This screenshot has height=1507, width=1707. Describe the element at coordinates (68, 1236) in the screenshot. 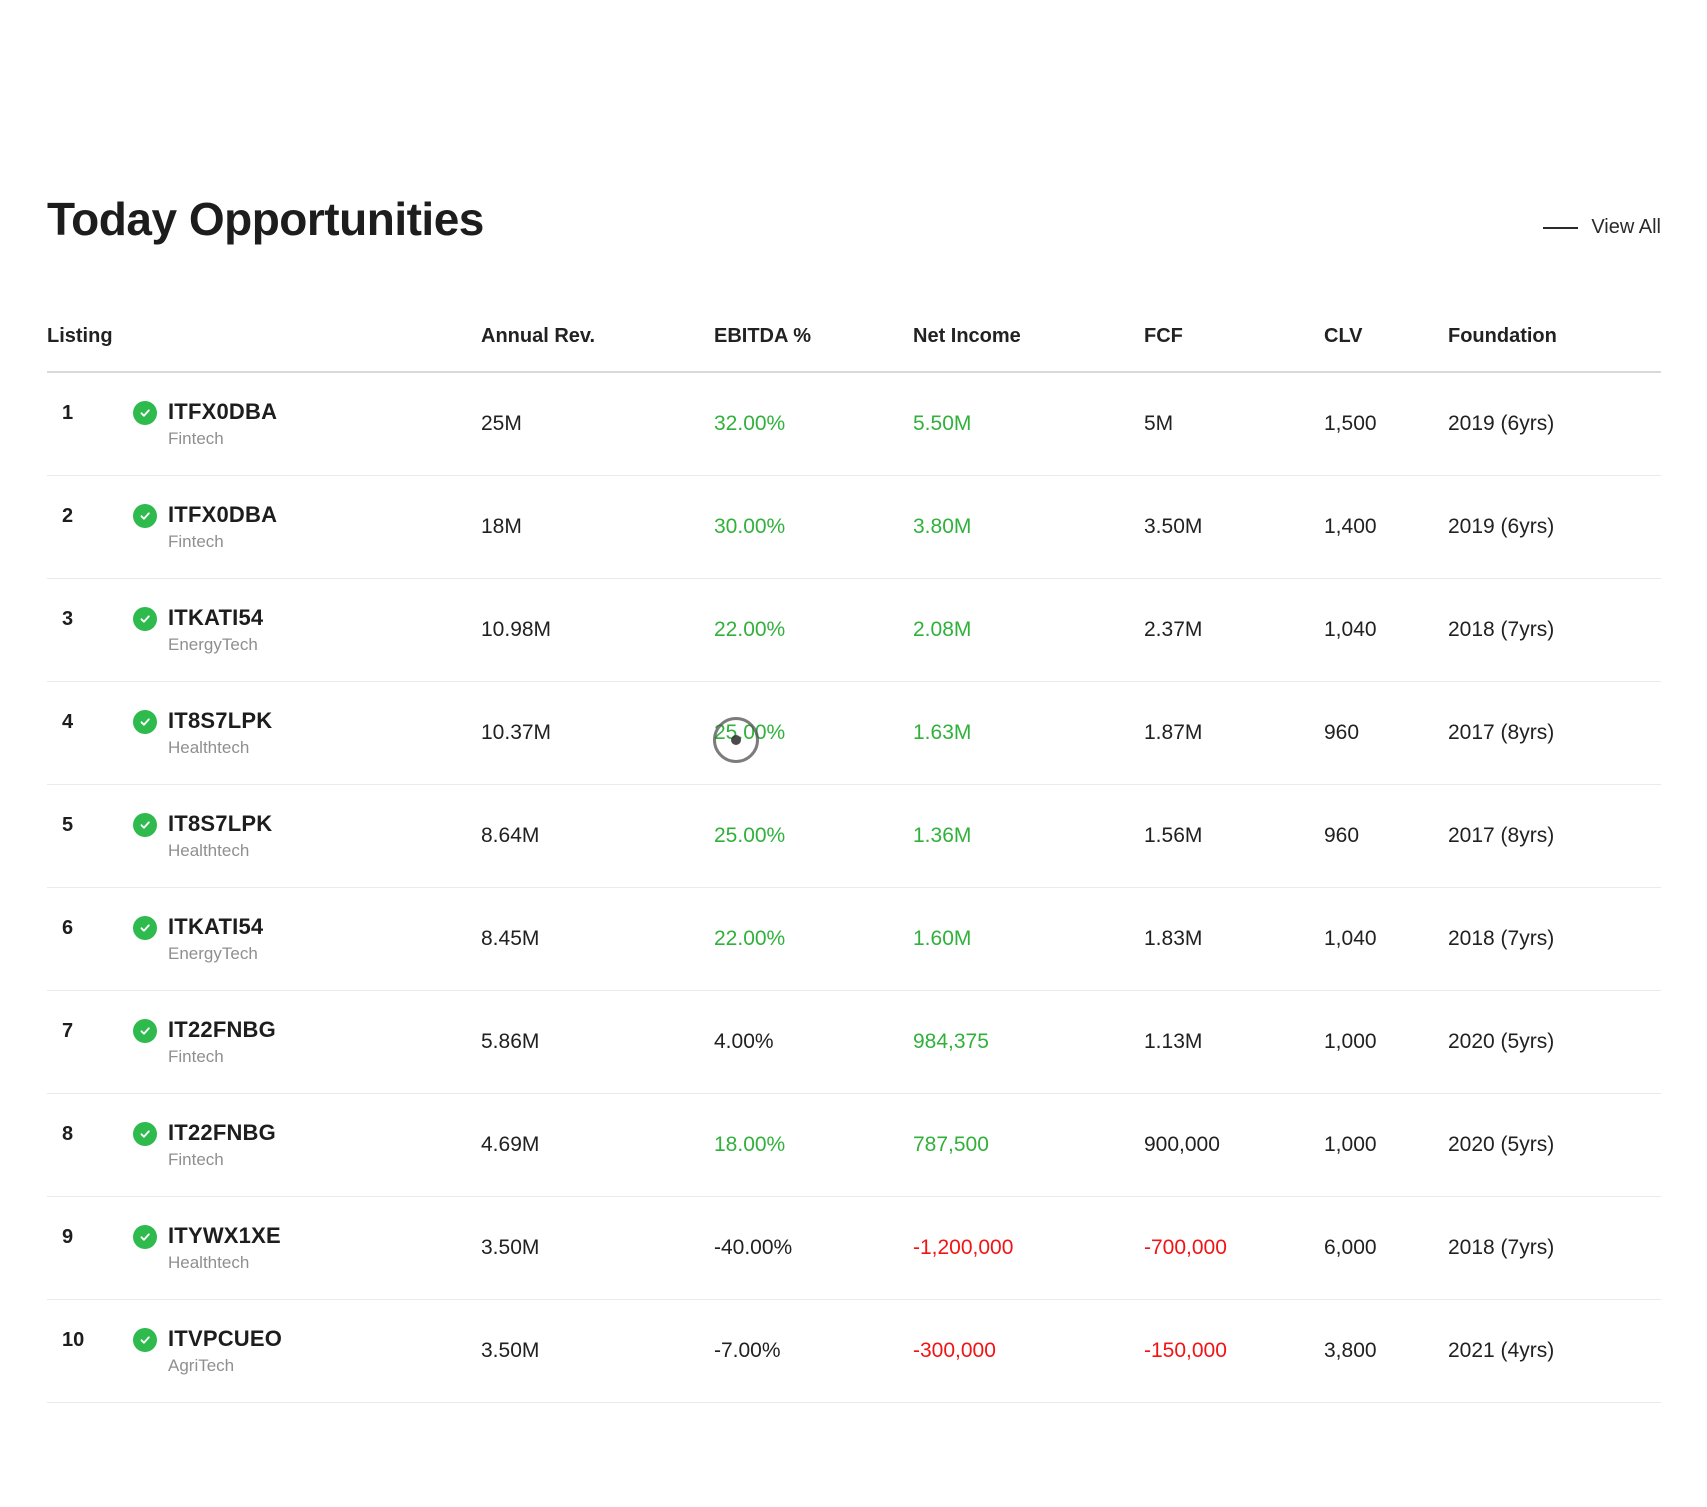

I see `row-rank: 9` at that location.